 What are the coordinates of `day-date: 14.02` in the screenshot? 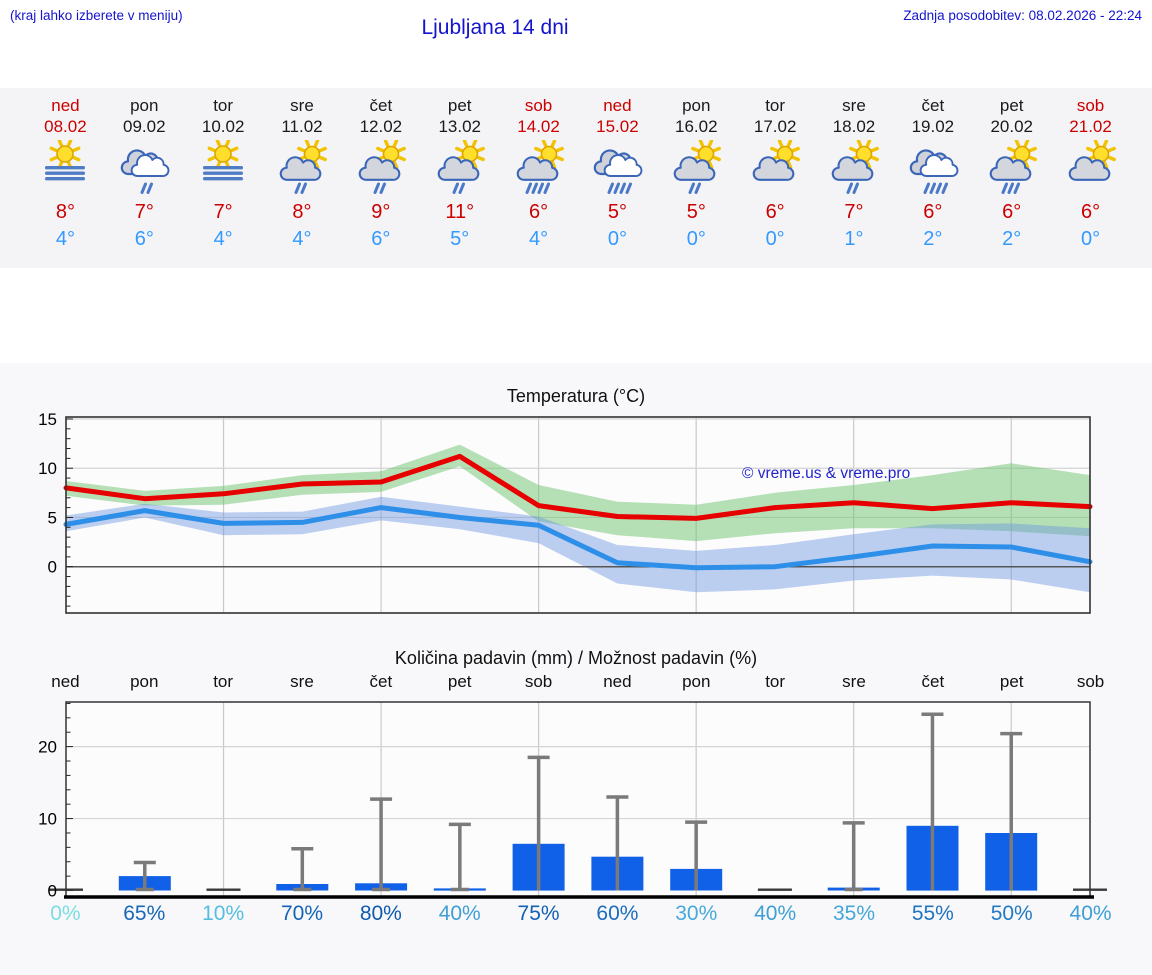 It's located at (538, 126).